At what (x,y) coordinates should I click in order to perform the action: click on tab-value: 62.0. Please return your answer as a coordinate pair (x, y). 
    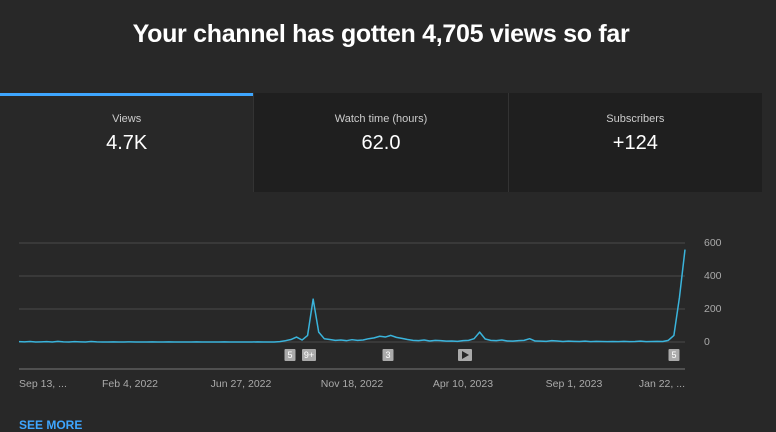
    Looking at the image, I should click on (381, 143).